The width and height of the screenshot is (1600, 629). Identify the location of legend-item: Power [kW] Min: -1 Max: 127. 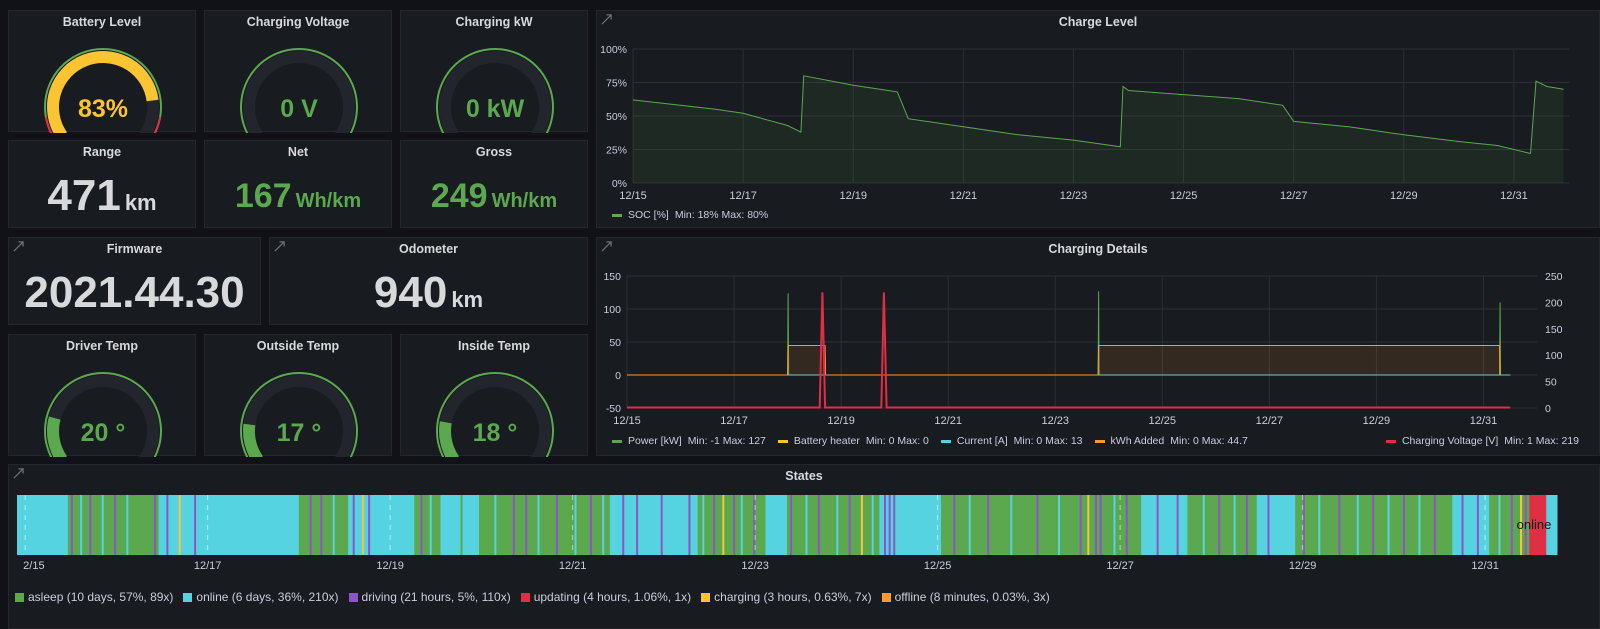
(689, 441).